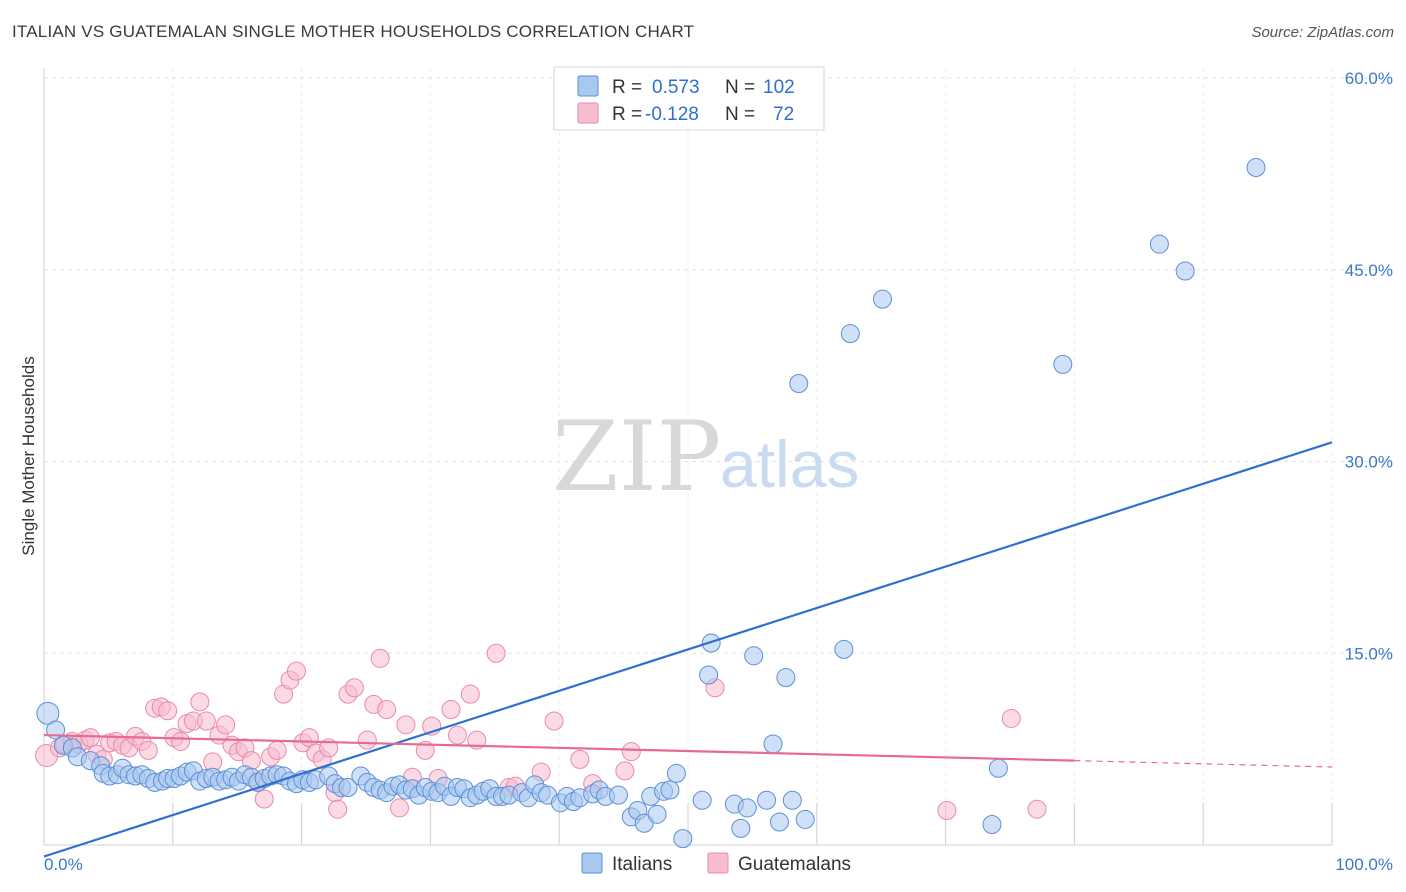 This screenshot has height=892, width=1406. I want to click on legend-row-italians: R = 0.573 N = 102, so click(686, 86).